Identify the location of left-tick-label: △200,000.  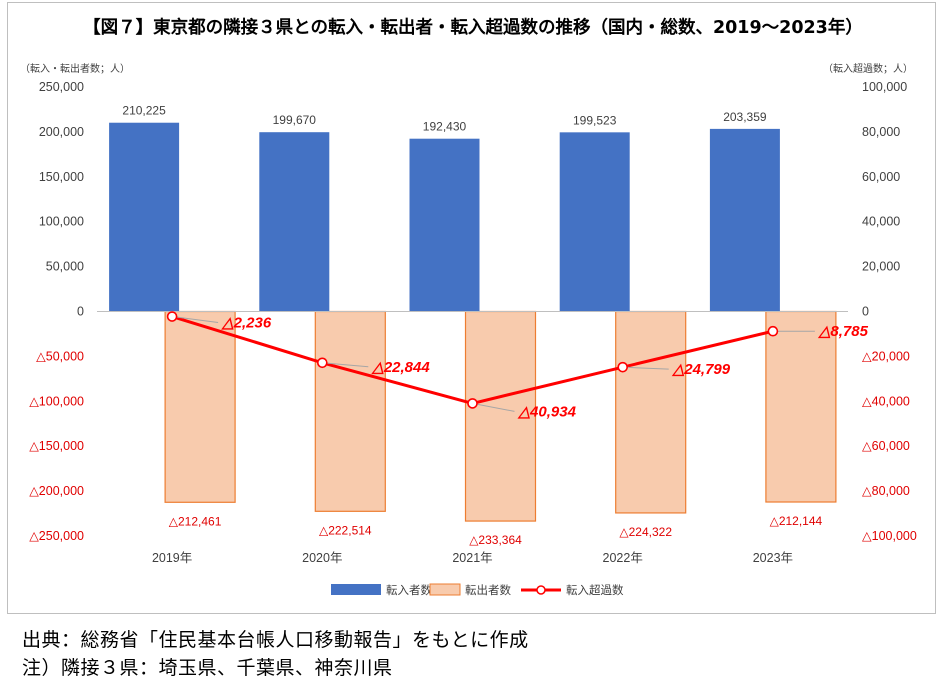
(56, 491).